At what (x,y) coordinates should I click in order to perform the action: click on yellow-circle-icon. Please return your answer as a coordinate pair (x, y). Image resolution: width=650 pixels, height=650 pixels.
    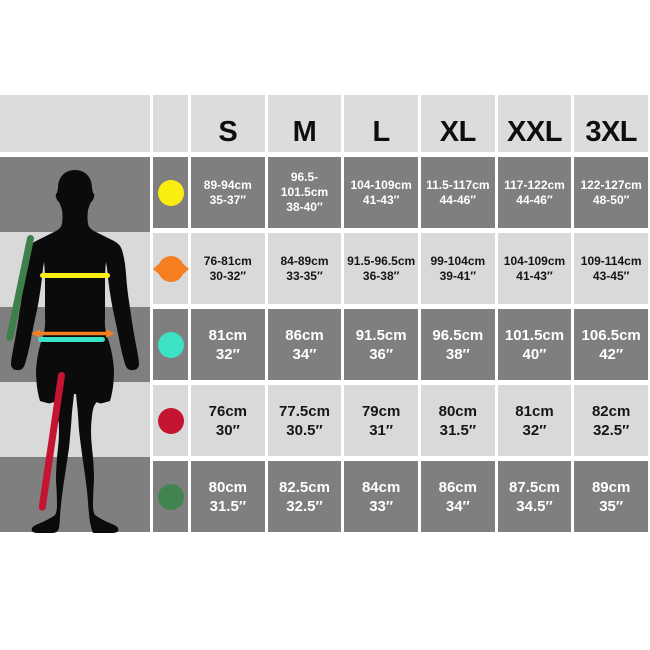
    Looking at the image, I should click on (170, 192).